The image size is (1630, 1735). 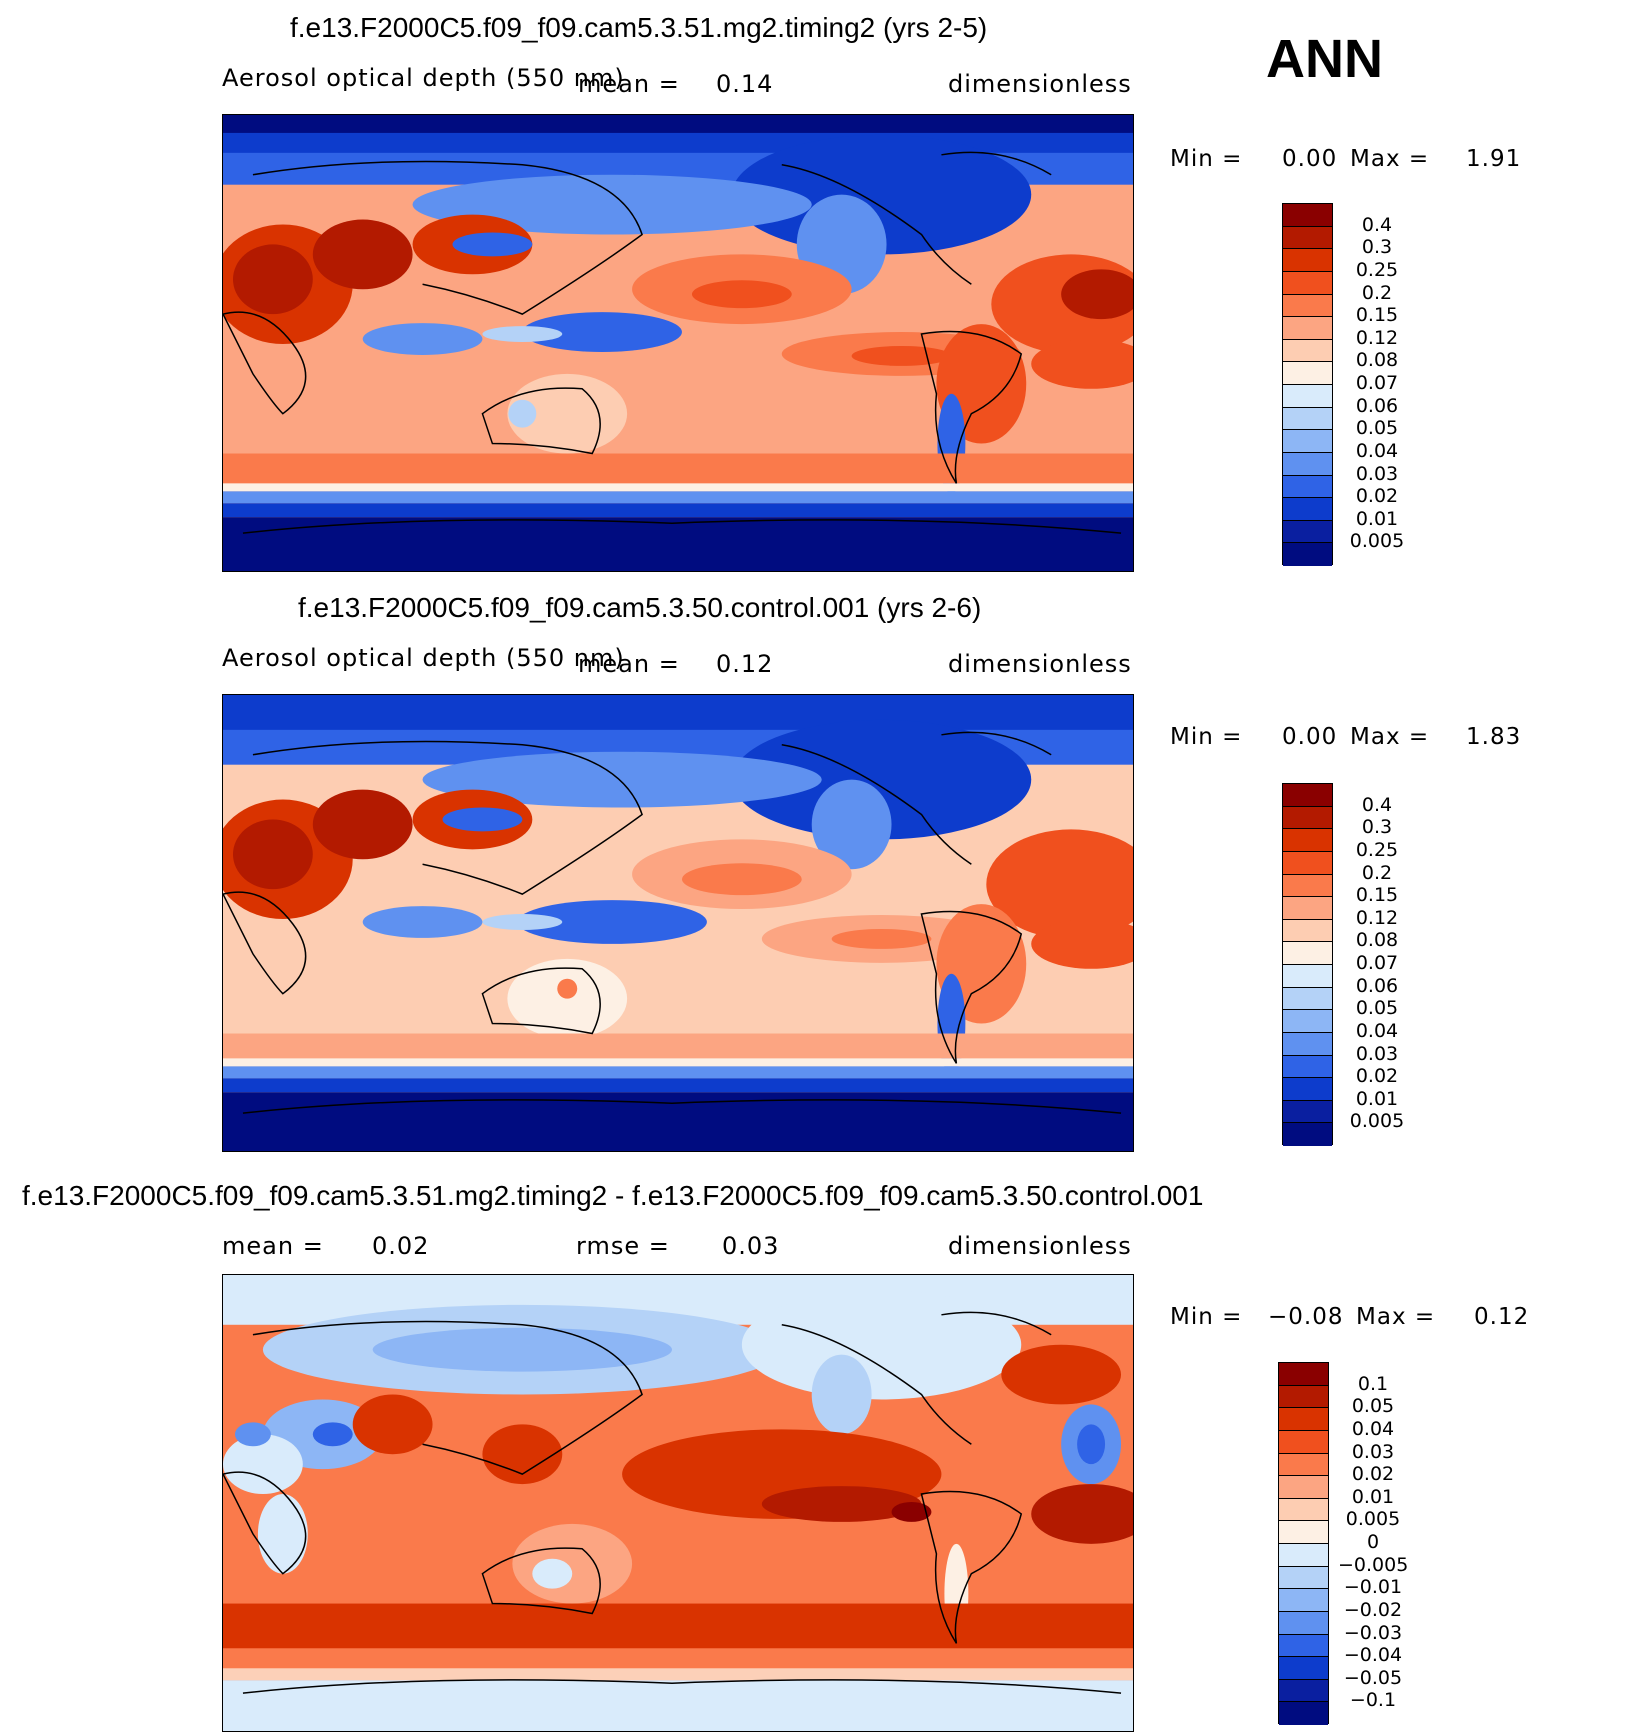 What do you see at coordinates (1206, 1317) in the screenshot?
I see `panel3-min-label: Min =` at bounding box center [1206, 1317].